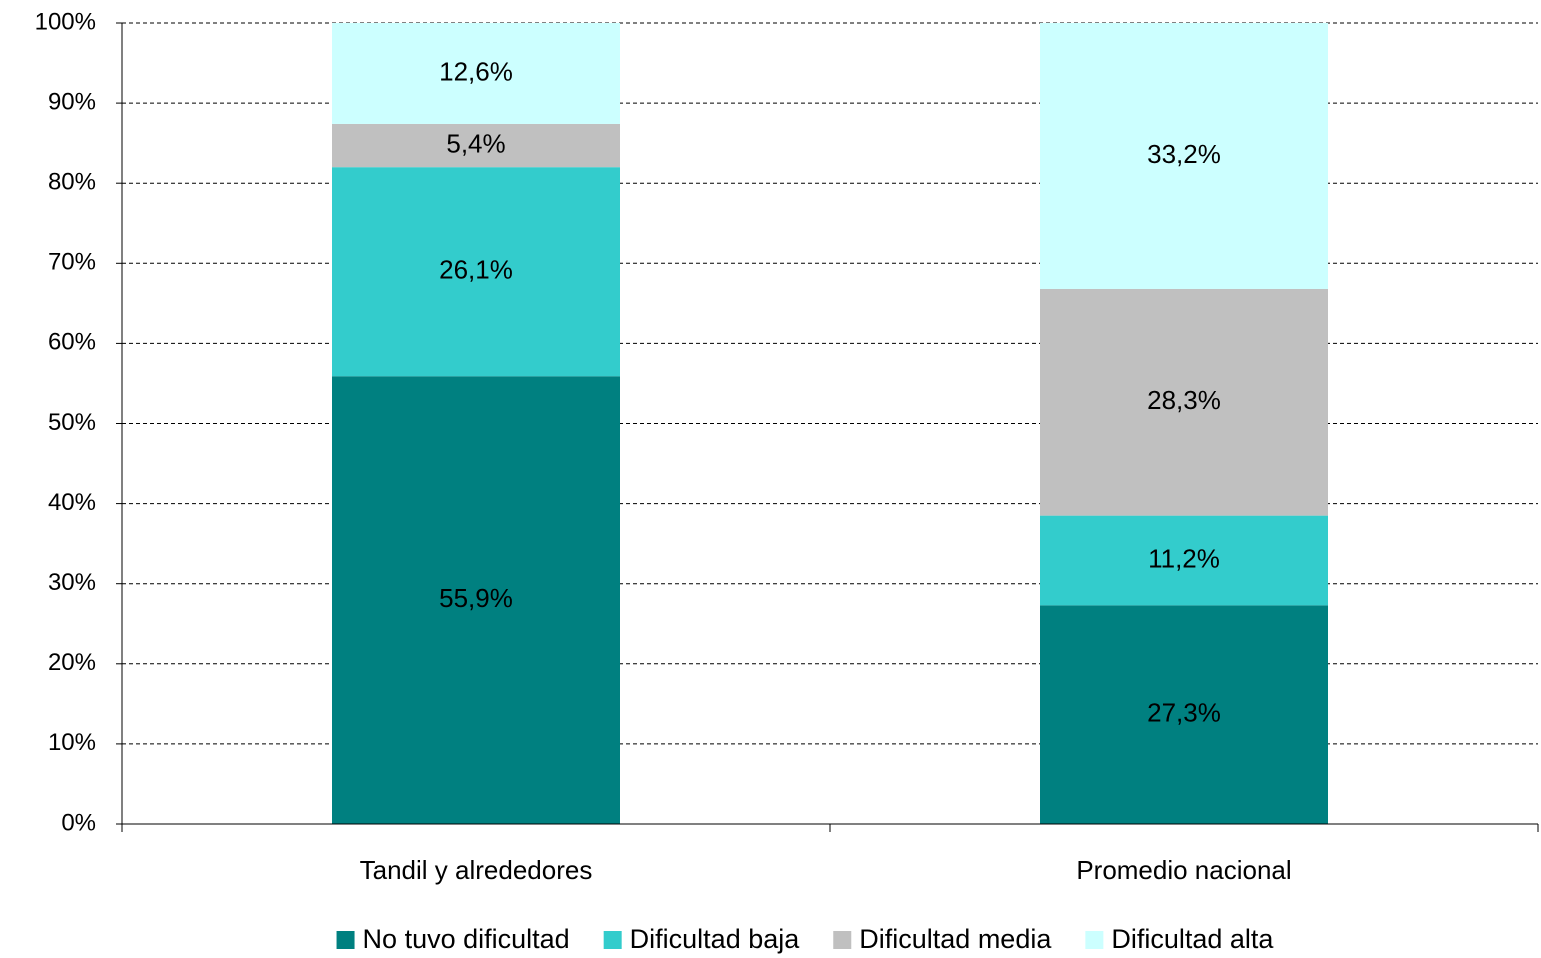  What do you see at coordinates (955, 939) in the screenshot?
I see `legend-label: Dificultad media` at bounding box center [955, 939].